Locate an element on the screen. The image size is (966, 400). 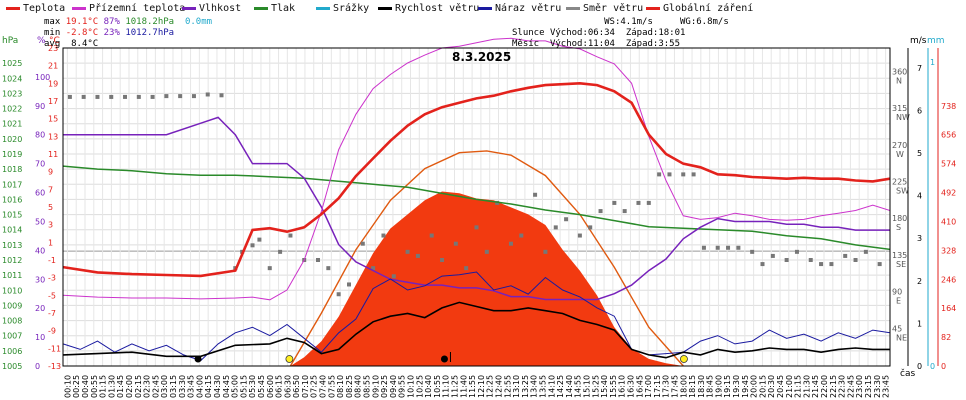
sunset-marker is located at coordinates (684, 359).